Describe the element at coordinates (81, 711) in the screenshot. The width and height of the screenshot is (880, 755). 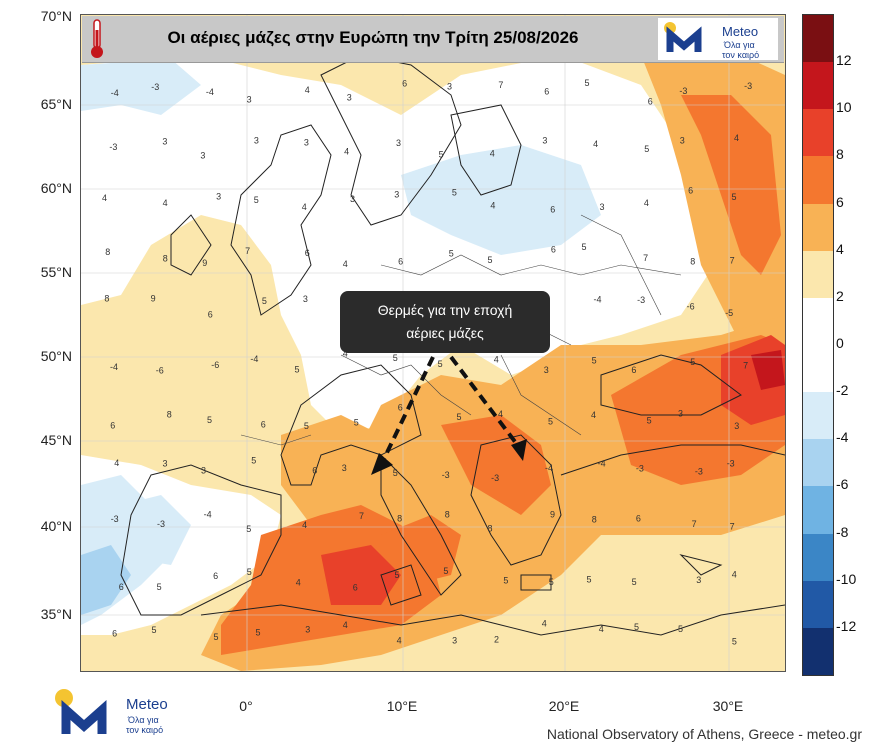
I see `meteo-m-logo-bottom-icon` at that location.